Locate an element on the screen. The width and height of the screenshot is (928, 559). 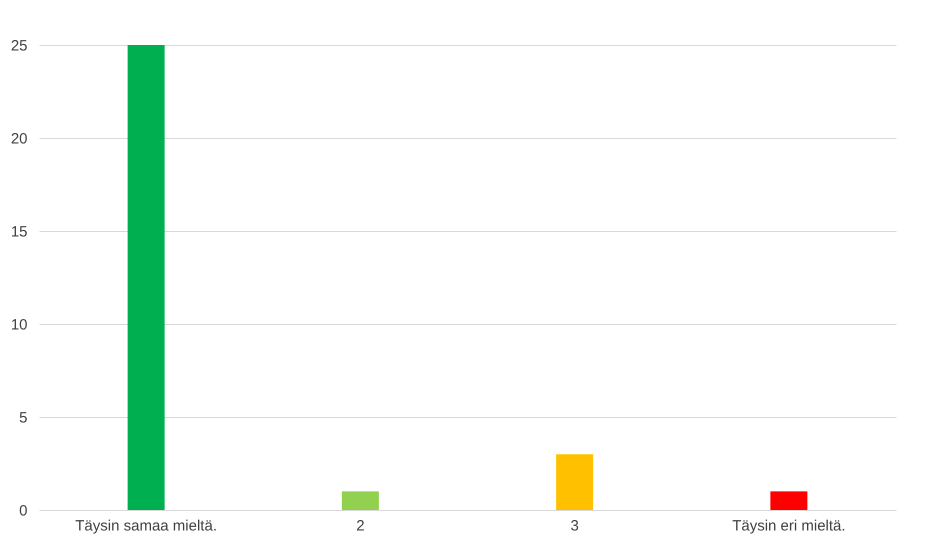
y-tick-label: 25 is located at coordinates (19, 46).